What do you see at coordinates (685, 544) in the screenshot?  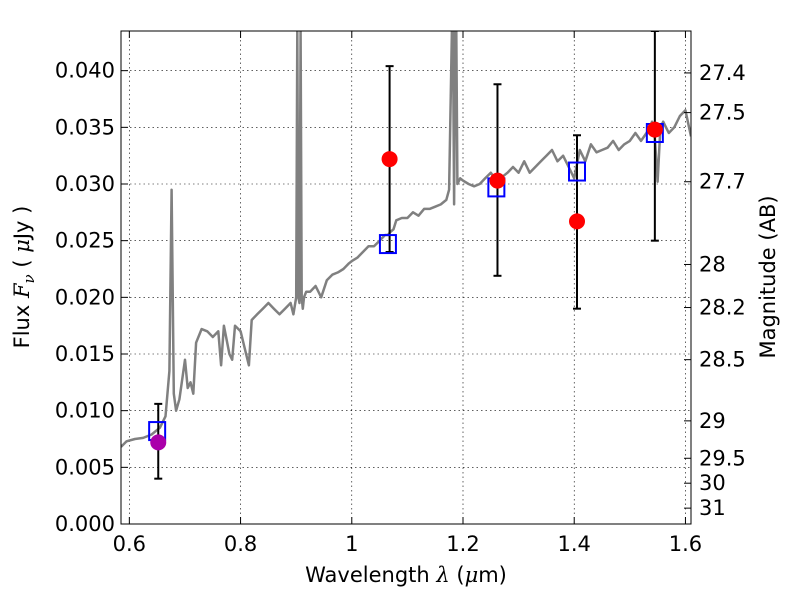 I see `x-tick-label: 1.6` at bounding box center [685, 544].